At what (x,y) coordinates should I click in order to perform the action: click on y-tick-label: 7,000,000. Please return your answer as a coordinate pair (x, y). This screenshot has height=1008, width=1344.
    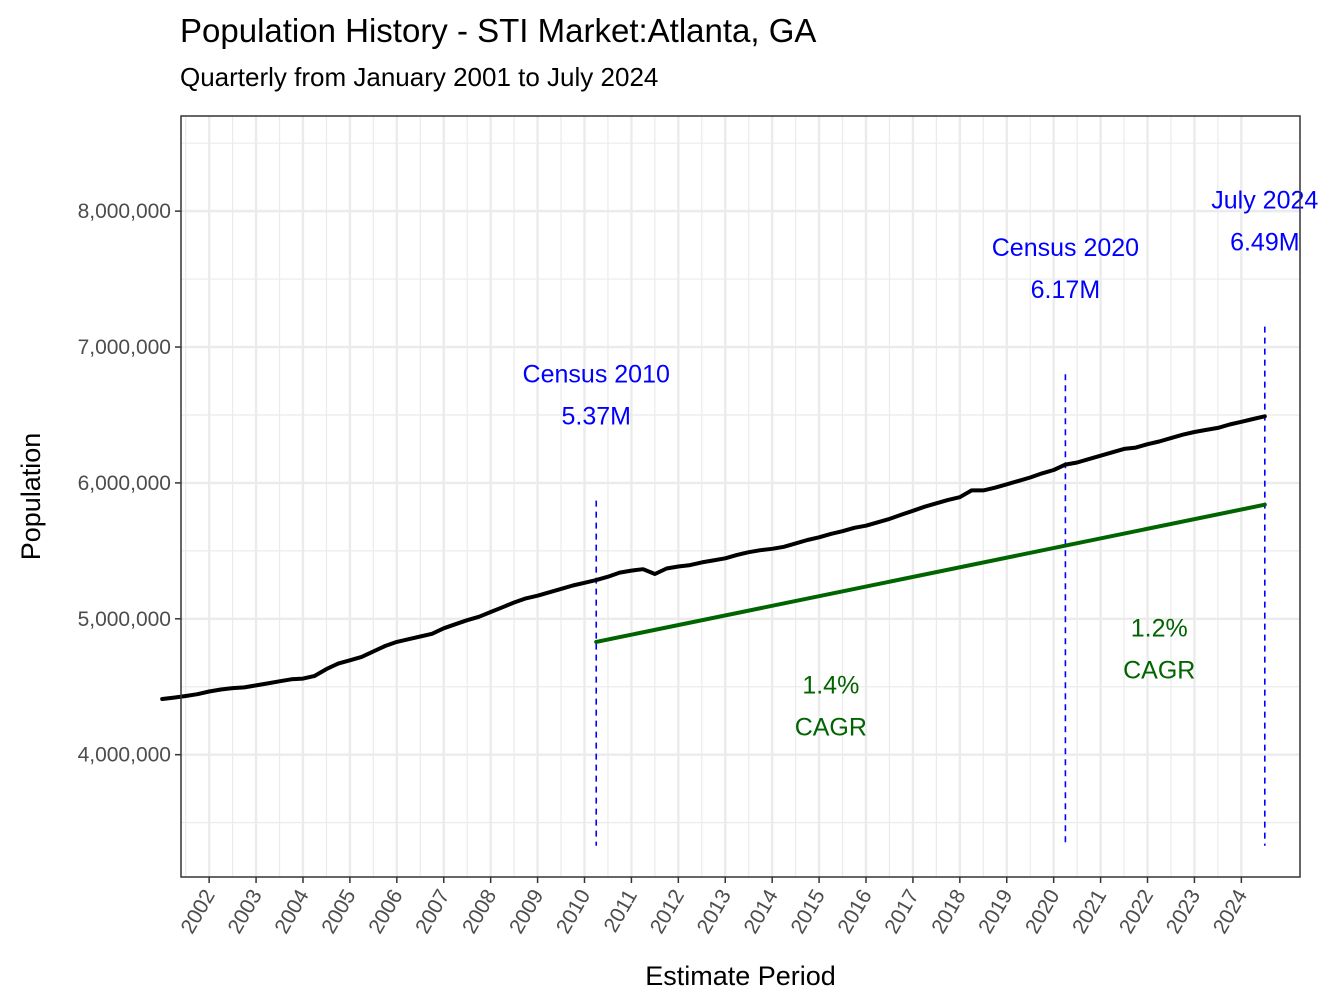
    Looking at the image, I should click on (124, 347).